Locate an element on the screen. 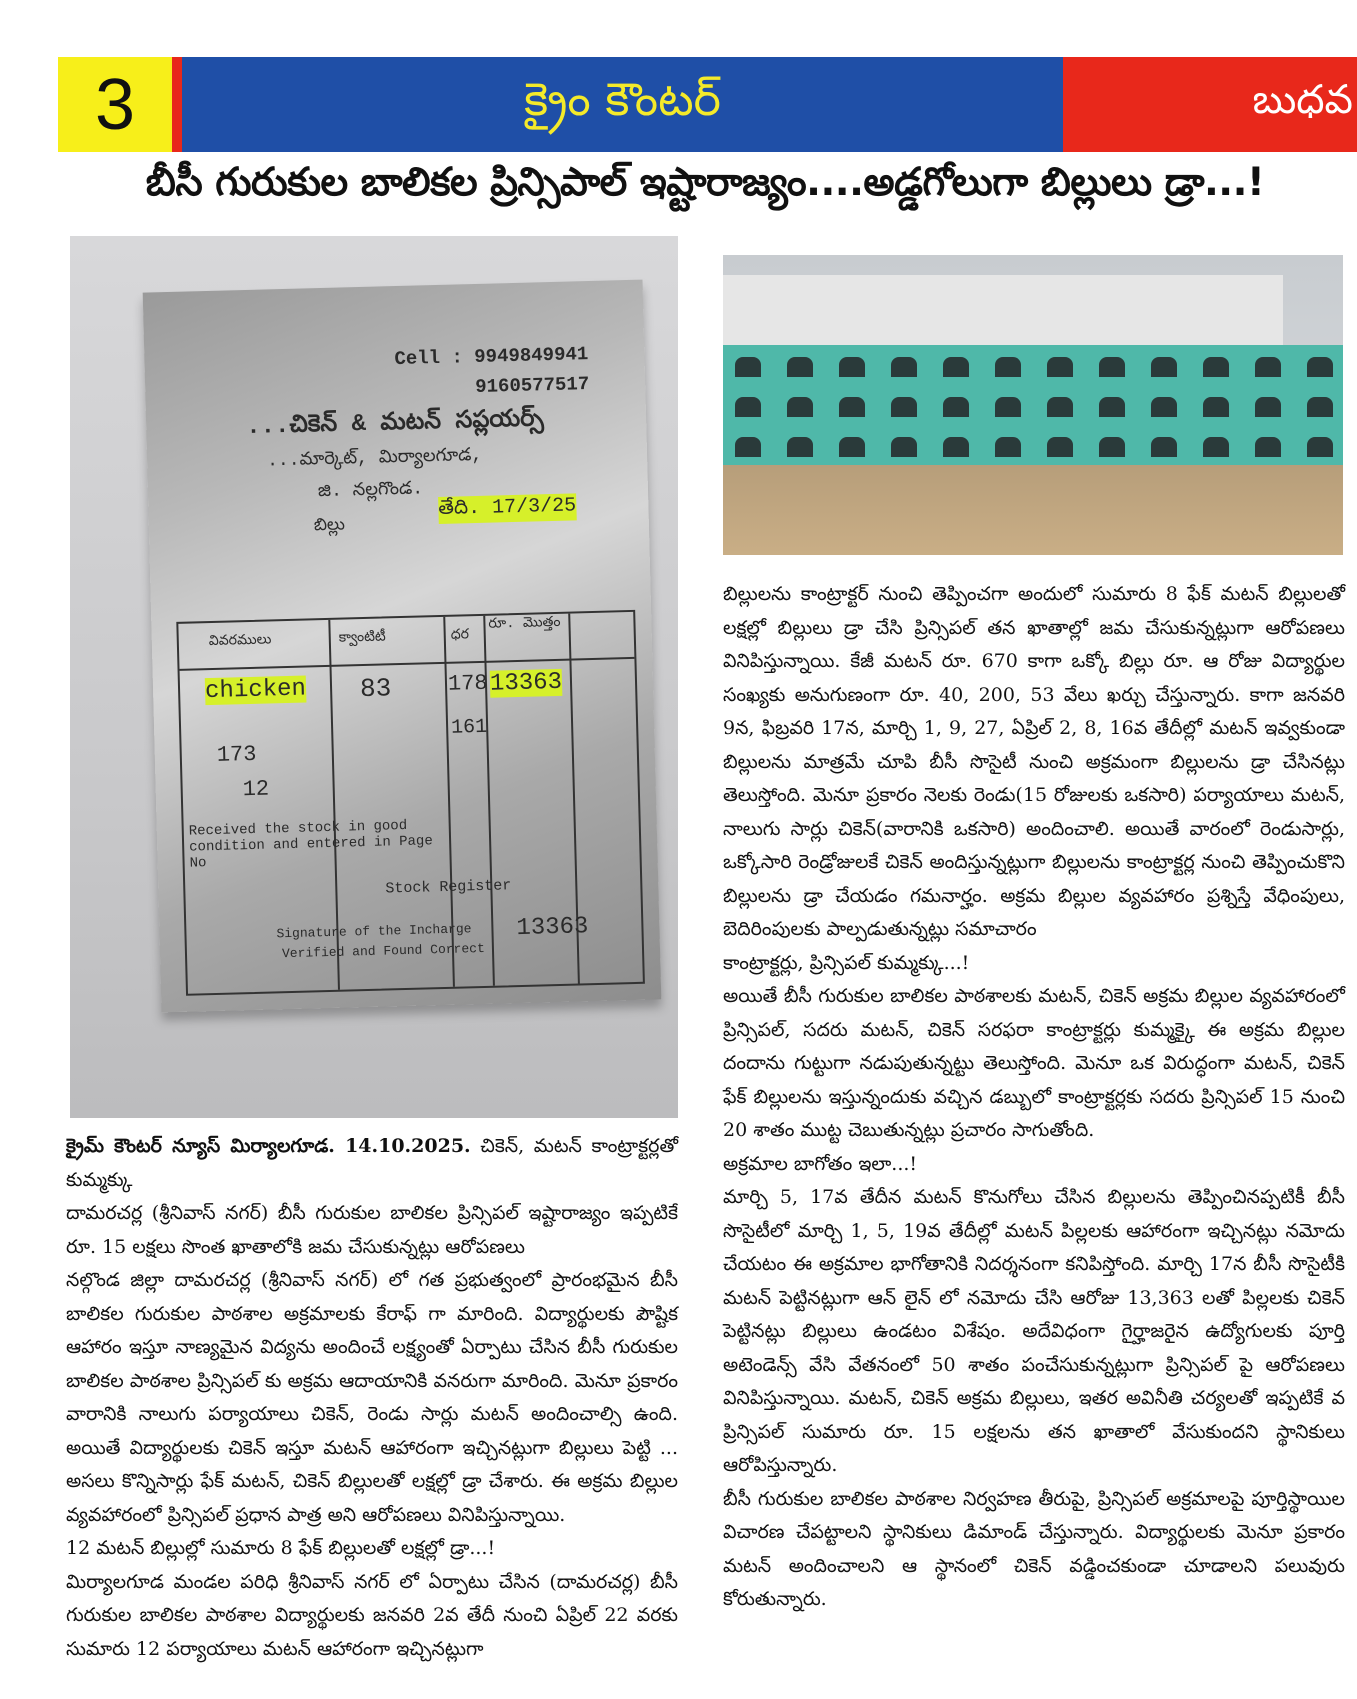  receipt-address-2: జి. నల్లగొండ. is located at coordinates (370, 491).